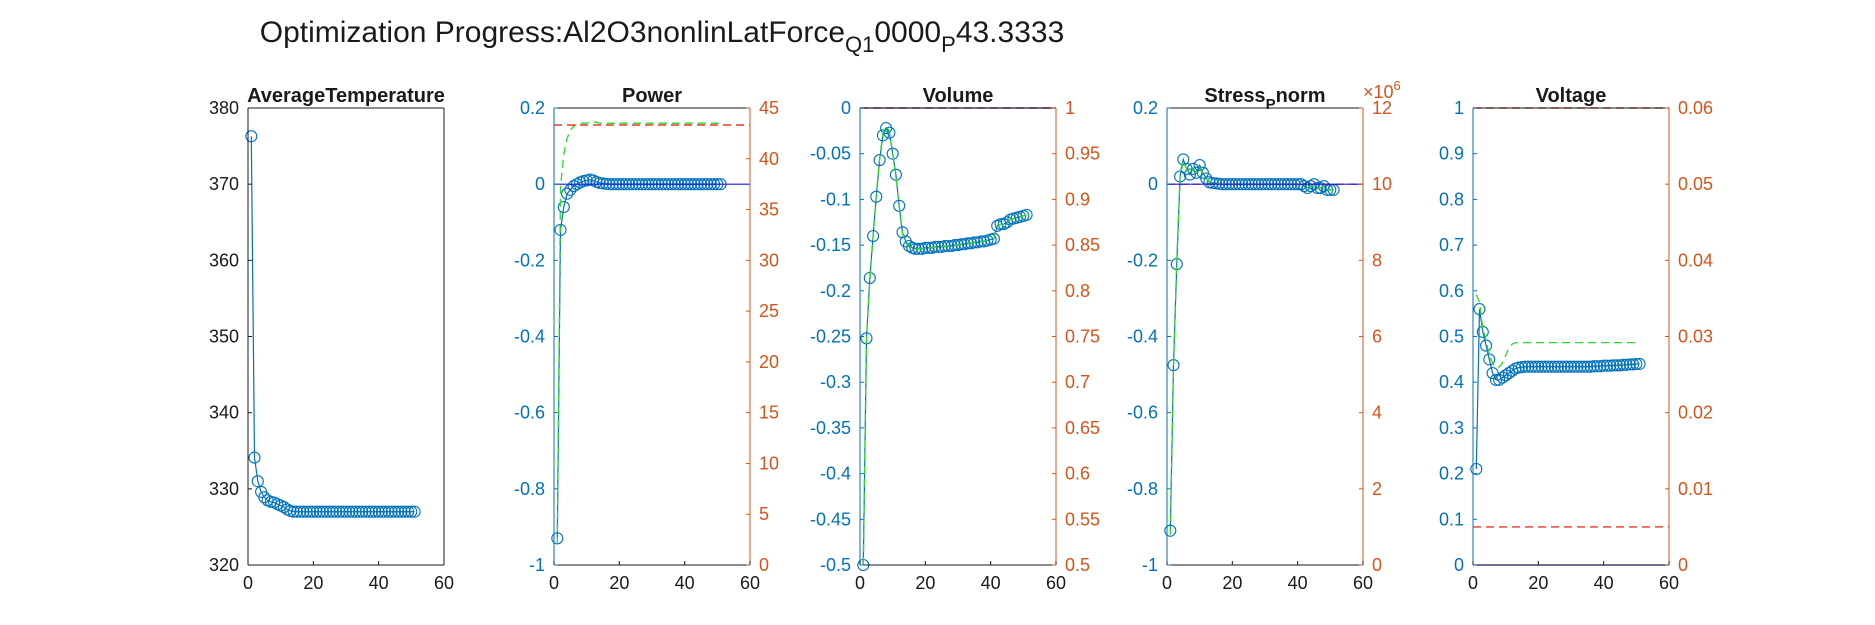 This screenshot has height=625, width=1875. I want to click on y2-tick-label: 0.5, so click(1077, 565).